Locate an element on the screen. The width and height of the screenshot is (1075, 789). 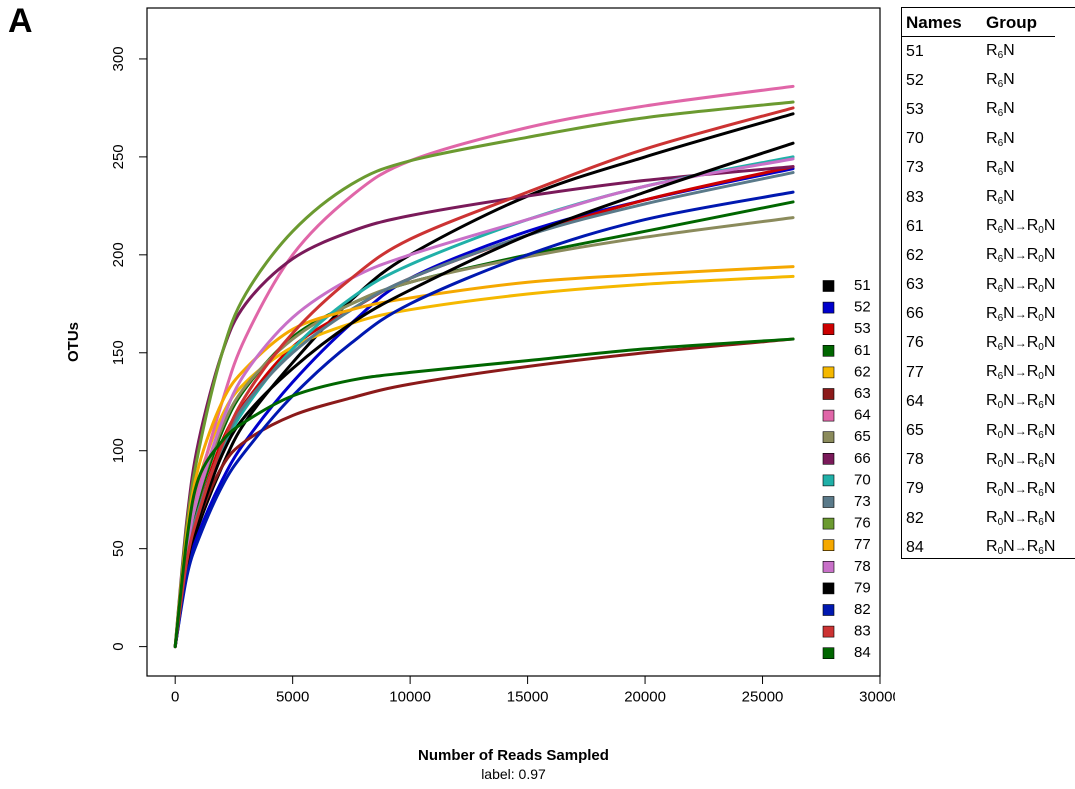
legend-label-76: 76 is located at coordinates (862, 523).